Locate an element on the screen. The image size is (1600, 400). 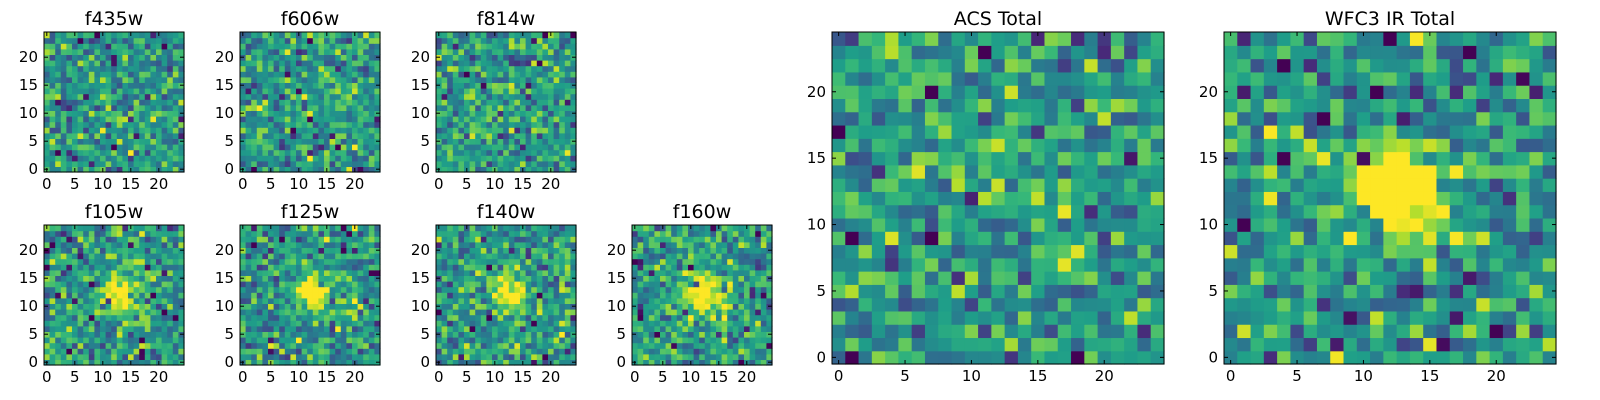
y-tick-label: 10 is located at coordinates (28, 306).